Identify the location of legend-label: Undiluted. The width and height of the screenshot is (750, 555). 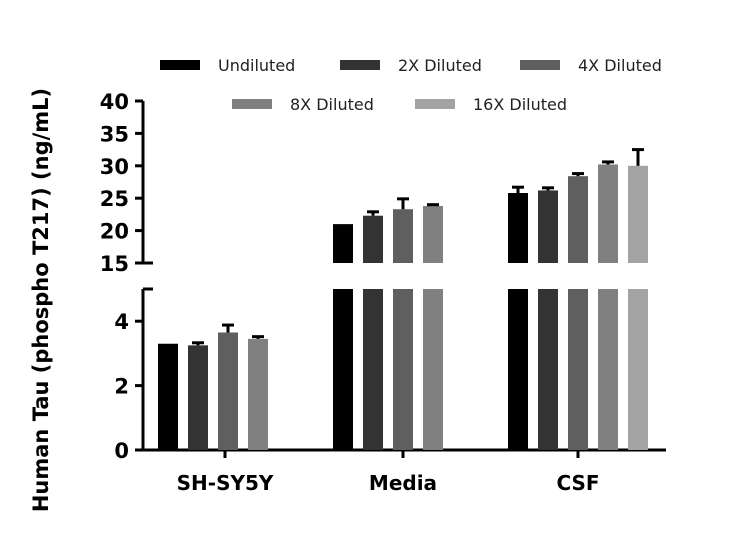
(256, 65).